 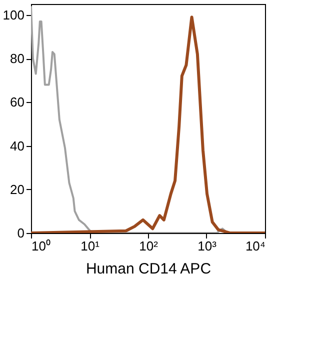 What do you see at coordinates (17, 58) in the screenshot?
I see `y-tick-label: 80` at bounding box center [17, 58].